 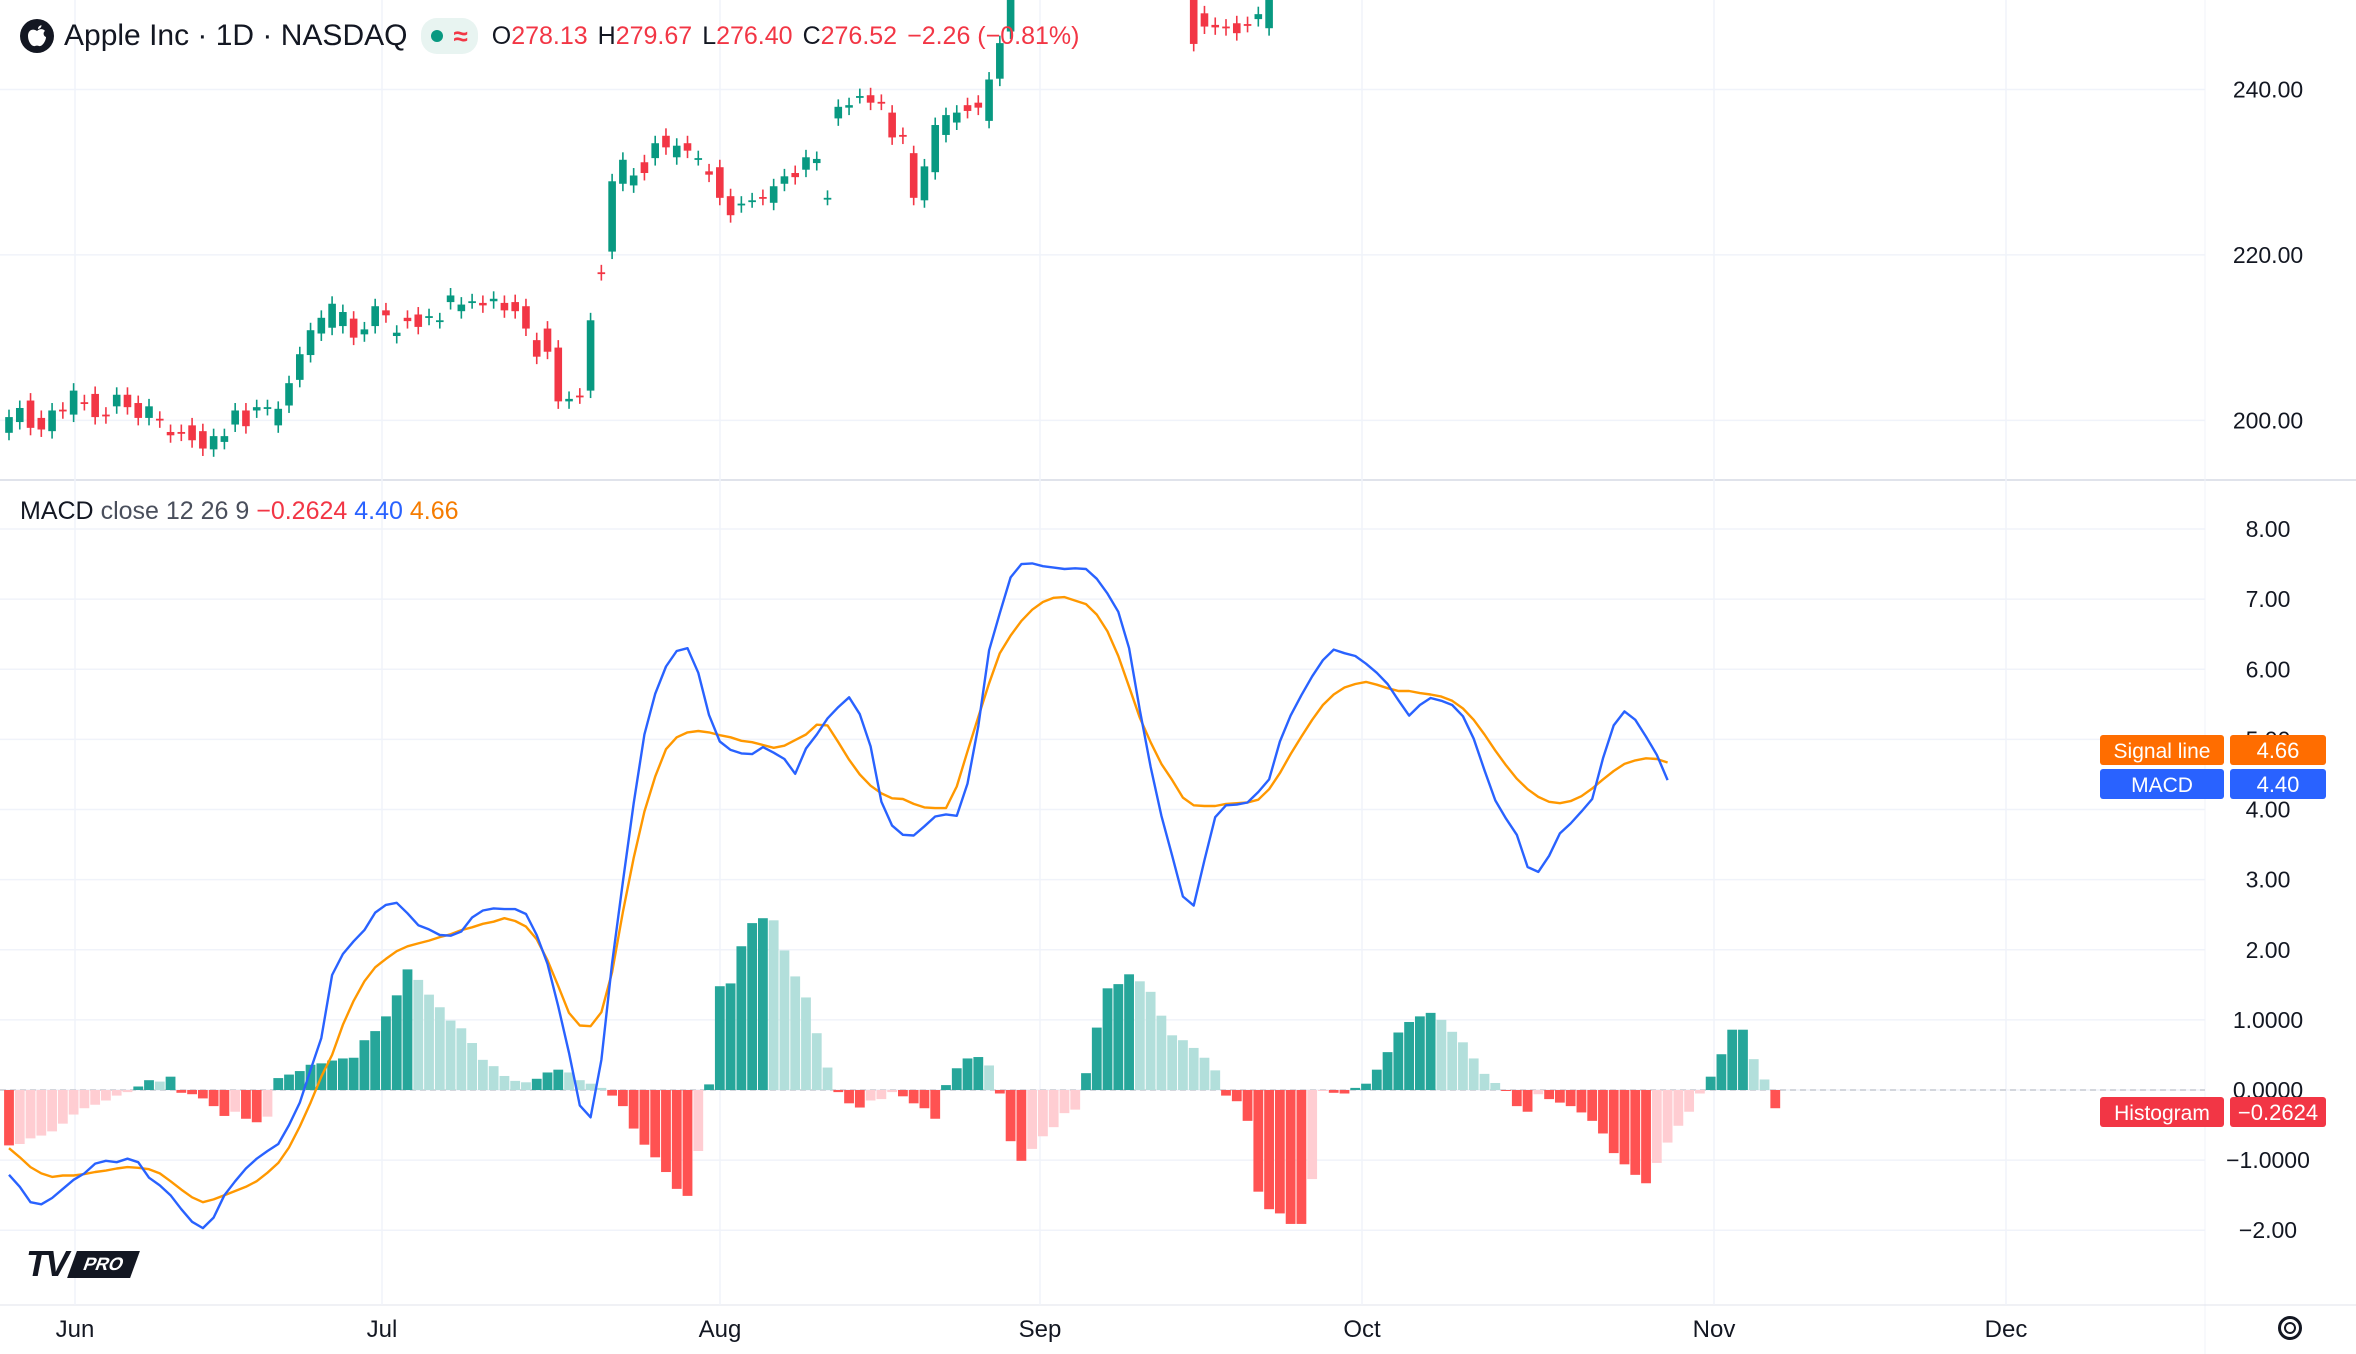 I want to click on tradingview-logo: TV PRO, so click(x=83, y=1264).